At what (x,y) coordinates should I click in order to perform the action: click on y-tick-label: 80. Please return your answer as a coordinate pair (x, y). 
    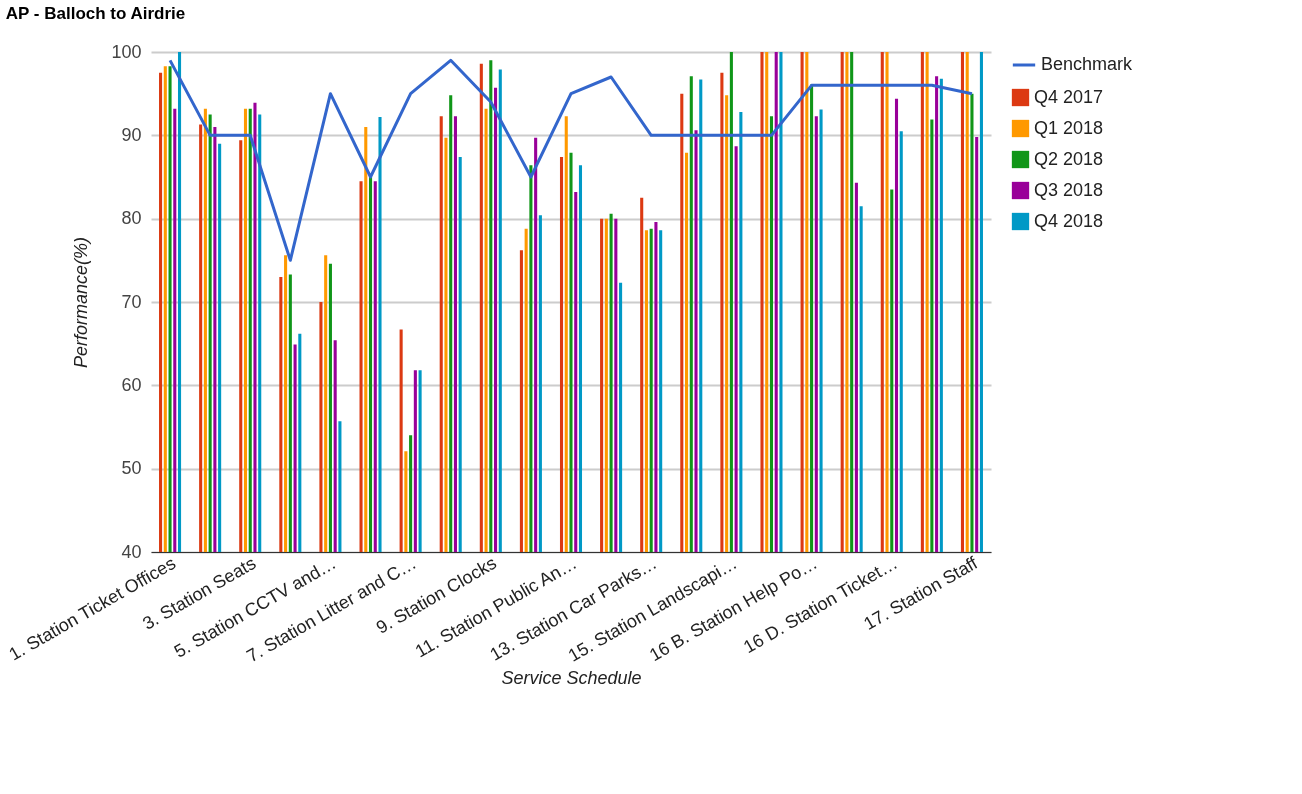
    Looking at the image, I should click on (131, 218).